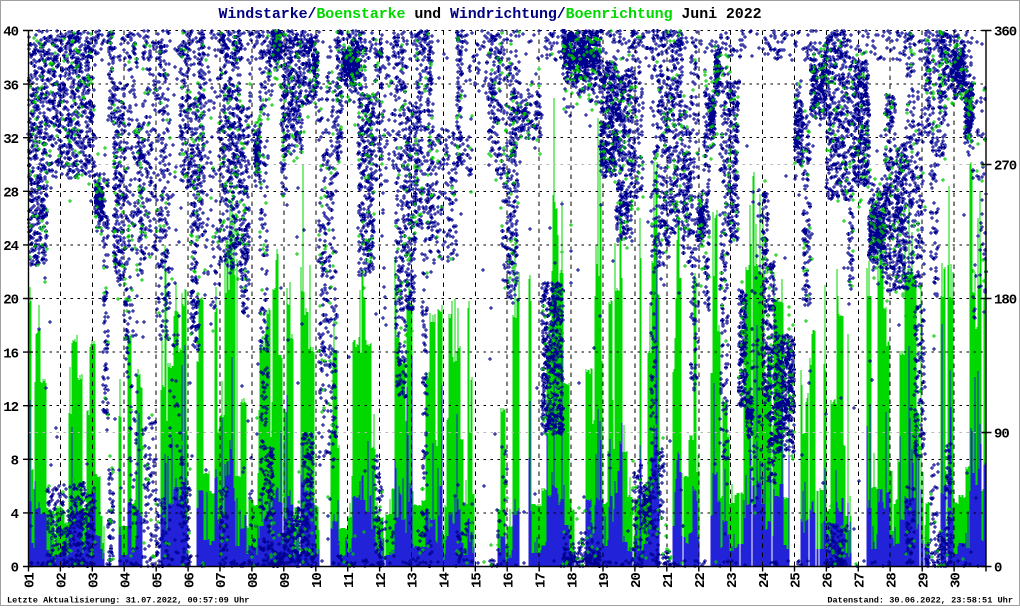  I want to click on svg-text: 40, so click(10, 33).